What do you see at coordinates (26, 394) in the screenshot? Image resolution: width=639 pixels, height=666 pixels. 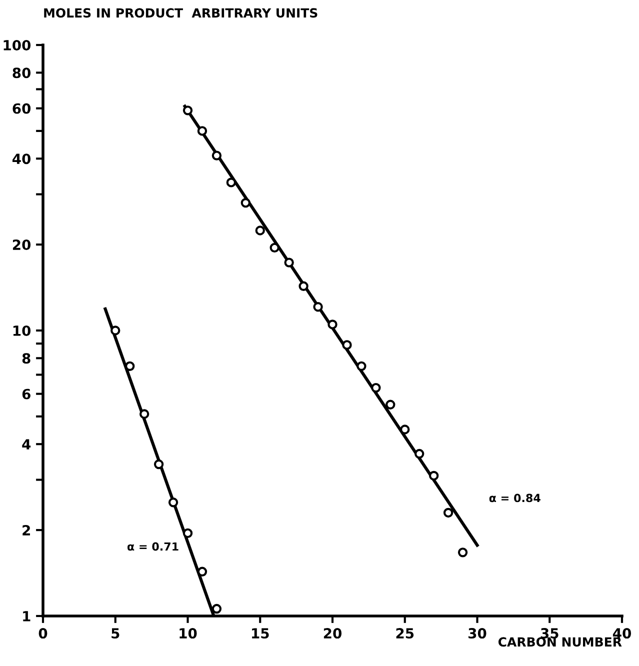 I see `y-tick-label: 6` at bounding box center [26, 394].